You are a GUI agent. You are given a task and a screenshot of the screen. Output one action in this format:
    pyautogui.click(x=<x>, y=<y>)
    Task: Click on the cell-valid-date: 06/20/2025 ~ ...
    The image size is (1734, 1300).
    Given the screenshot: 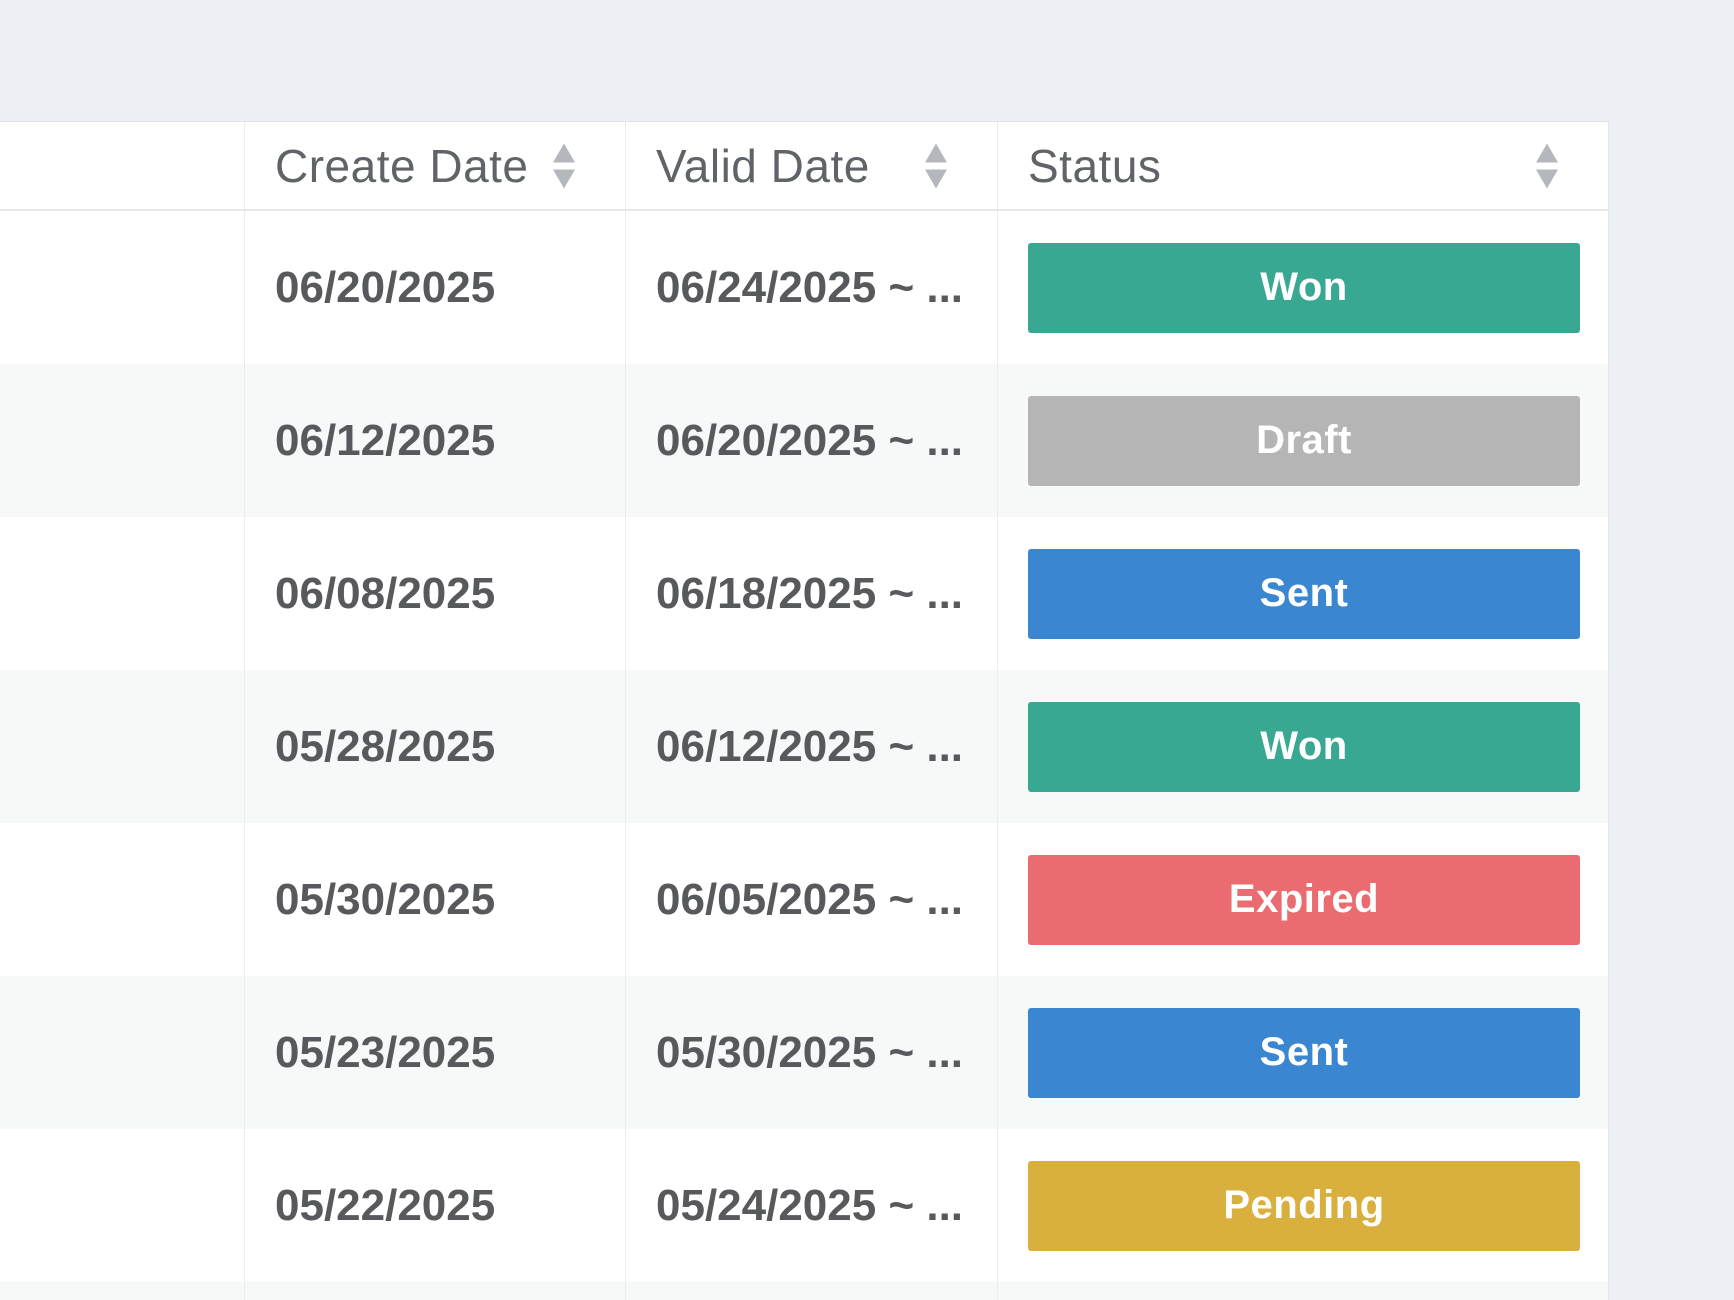 What is the action you would take?
    pyautogui.click(x=811, y=440)
    